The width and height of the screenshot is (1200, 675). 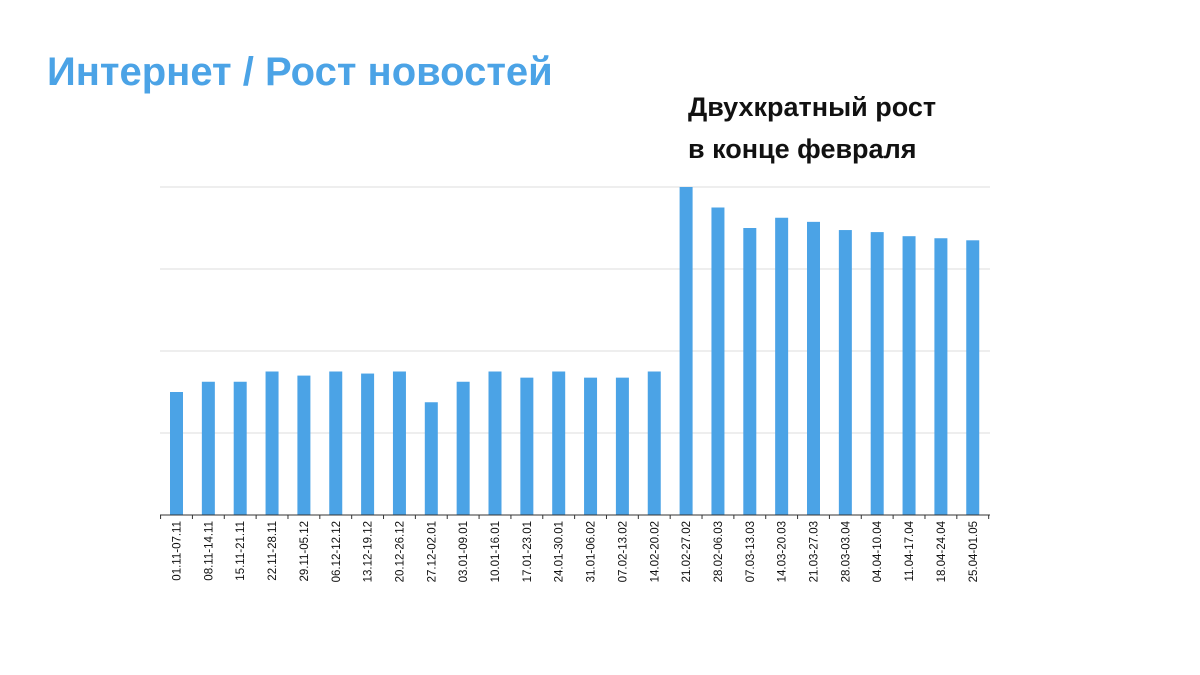 What do you see at coordinates (209, 551) in the screenshot?
I see `x-tick-label: 08.11-14.11` at bounding box center [209, 551].